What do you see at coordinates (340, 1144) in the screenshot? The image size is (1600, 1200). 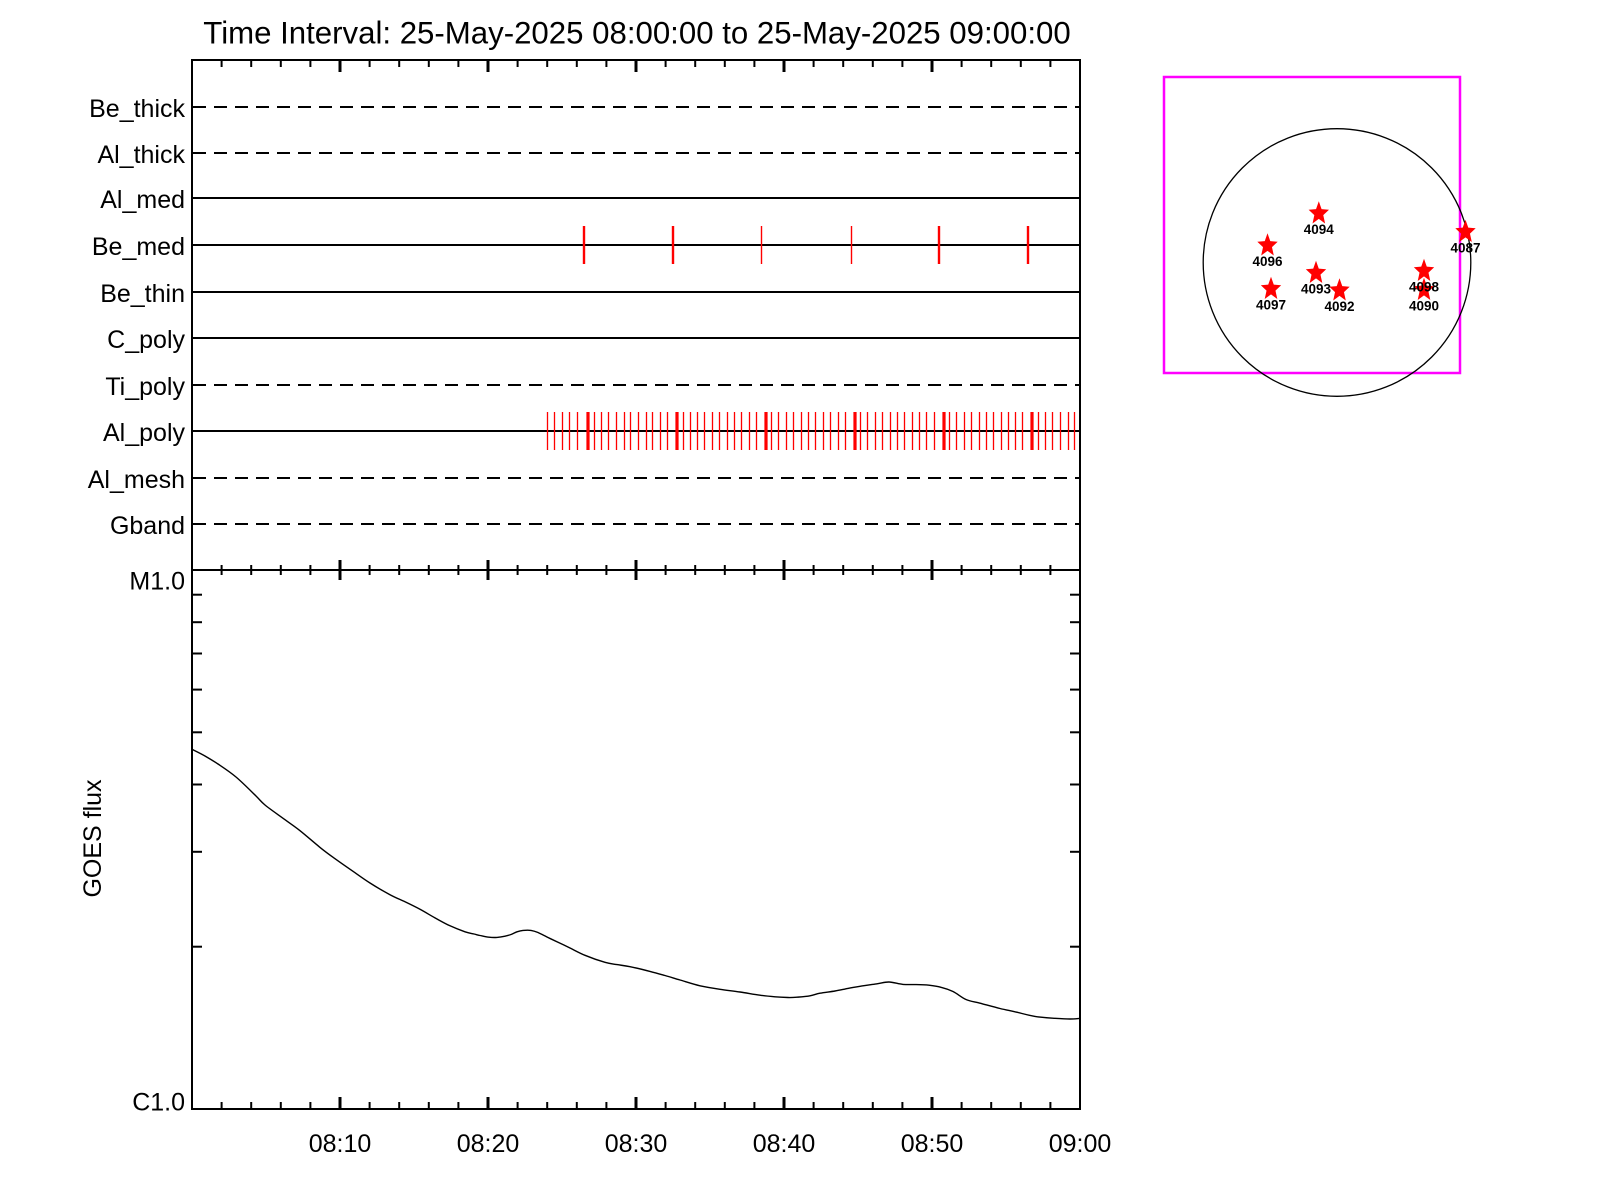 I see `svg-text: 08:10` at bounding box center [340, 1144].